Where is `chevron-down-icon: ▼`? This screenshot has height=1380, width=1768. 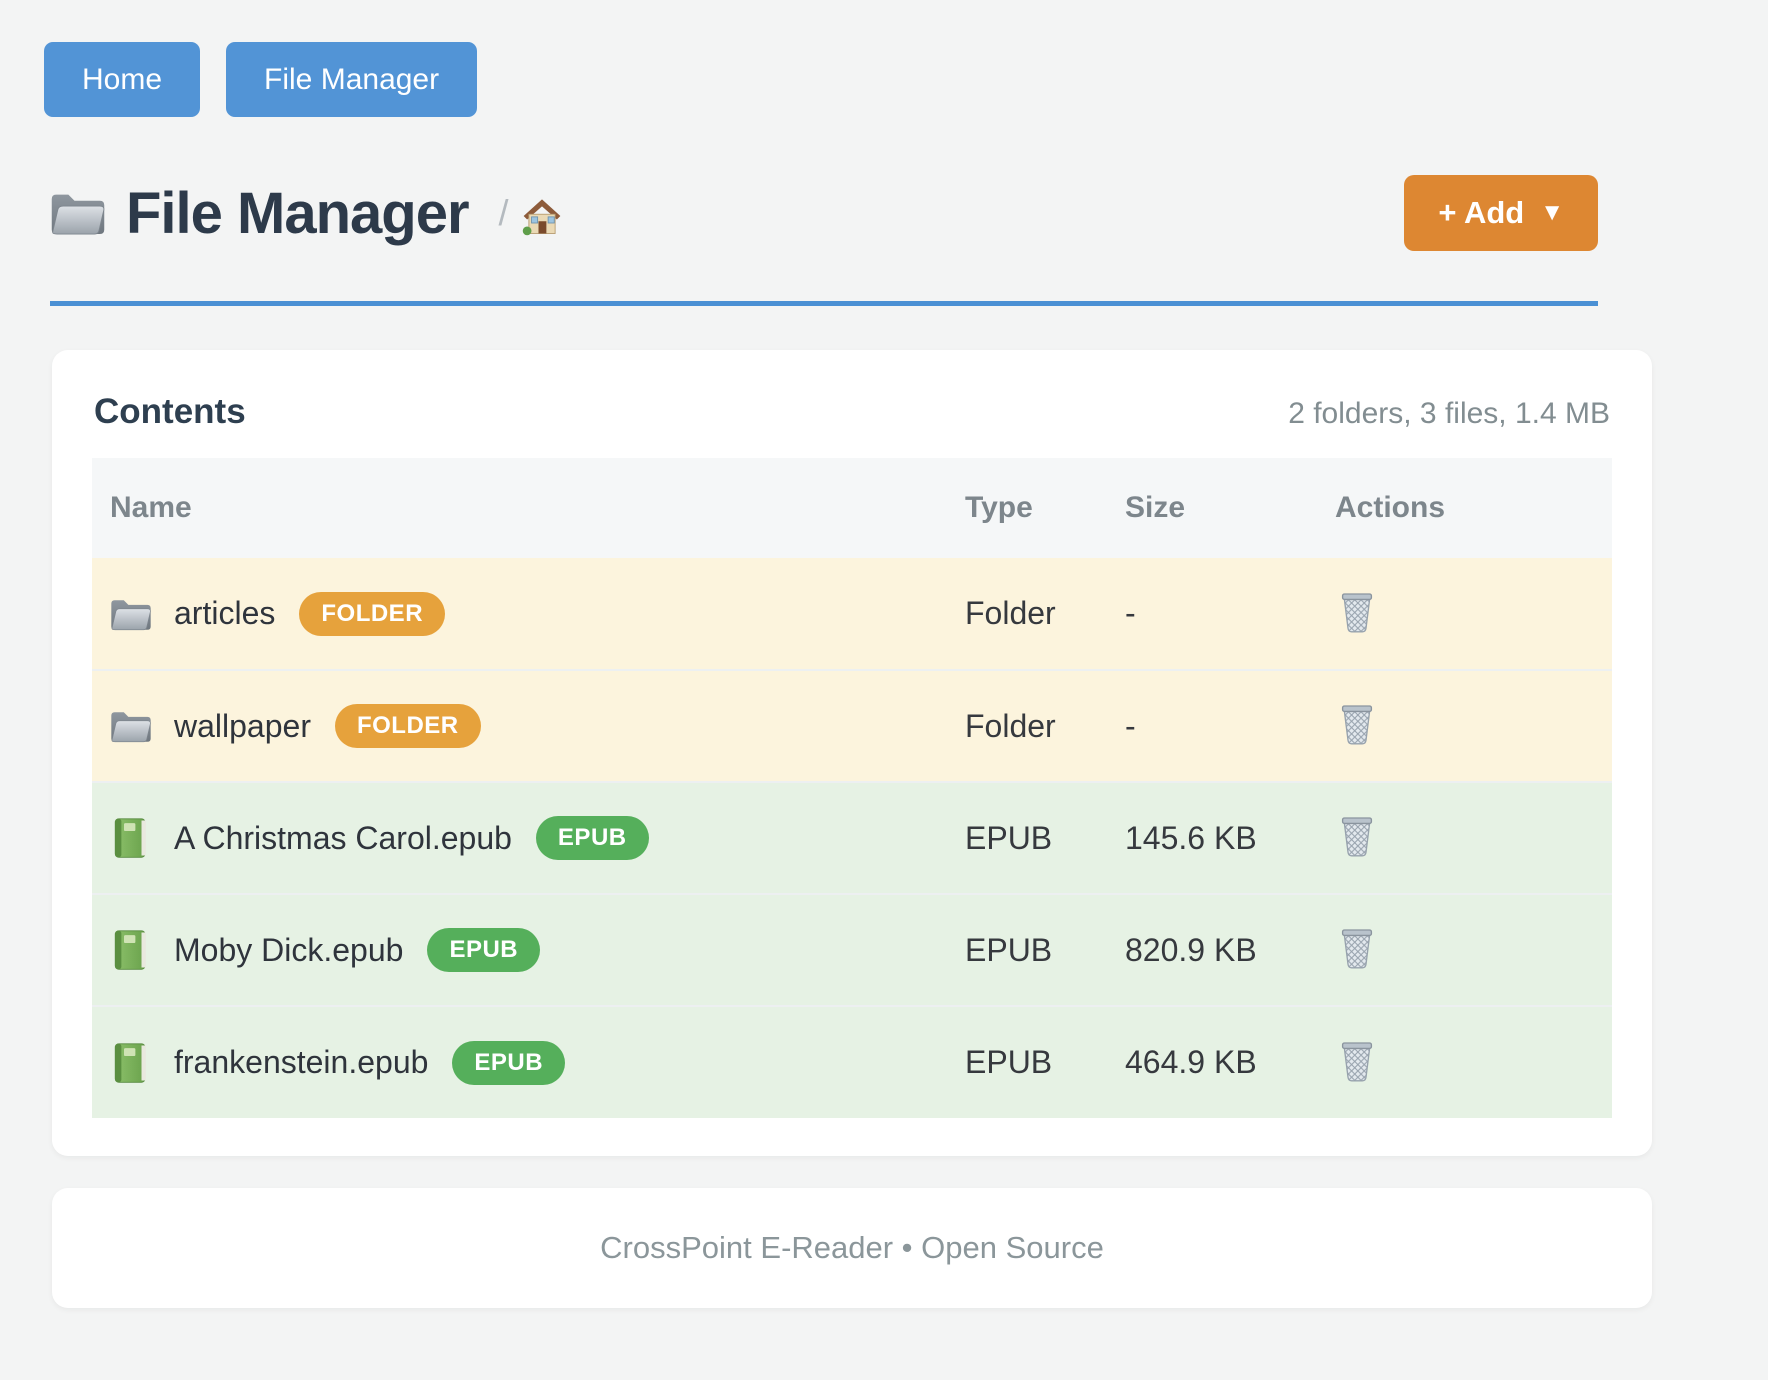
chevron-down-icon: ▼ is located at coordinates (1552, 212).